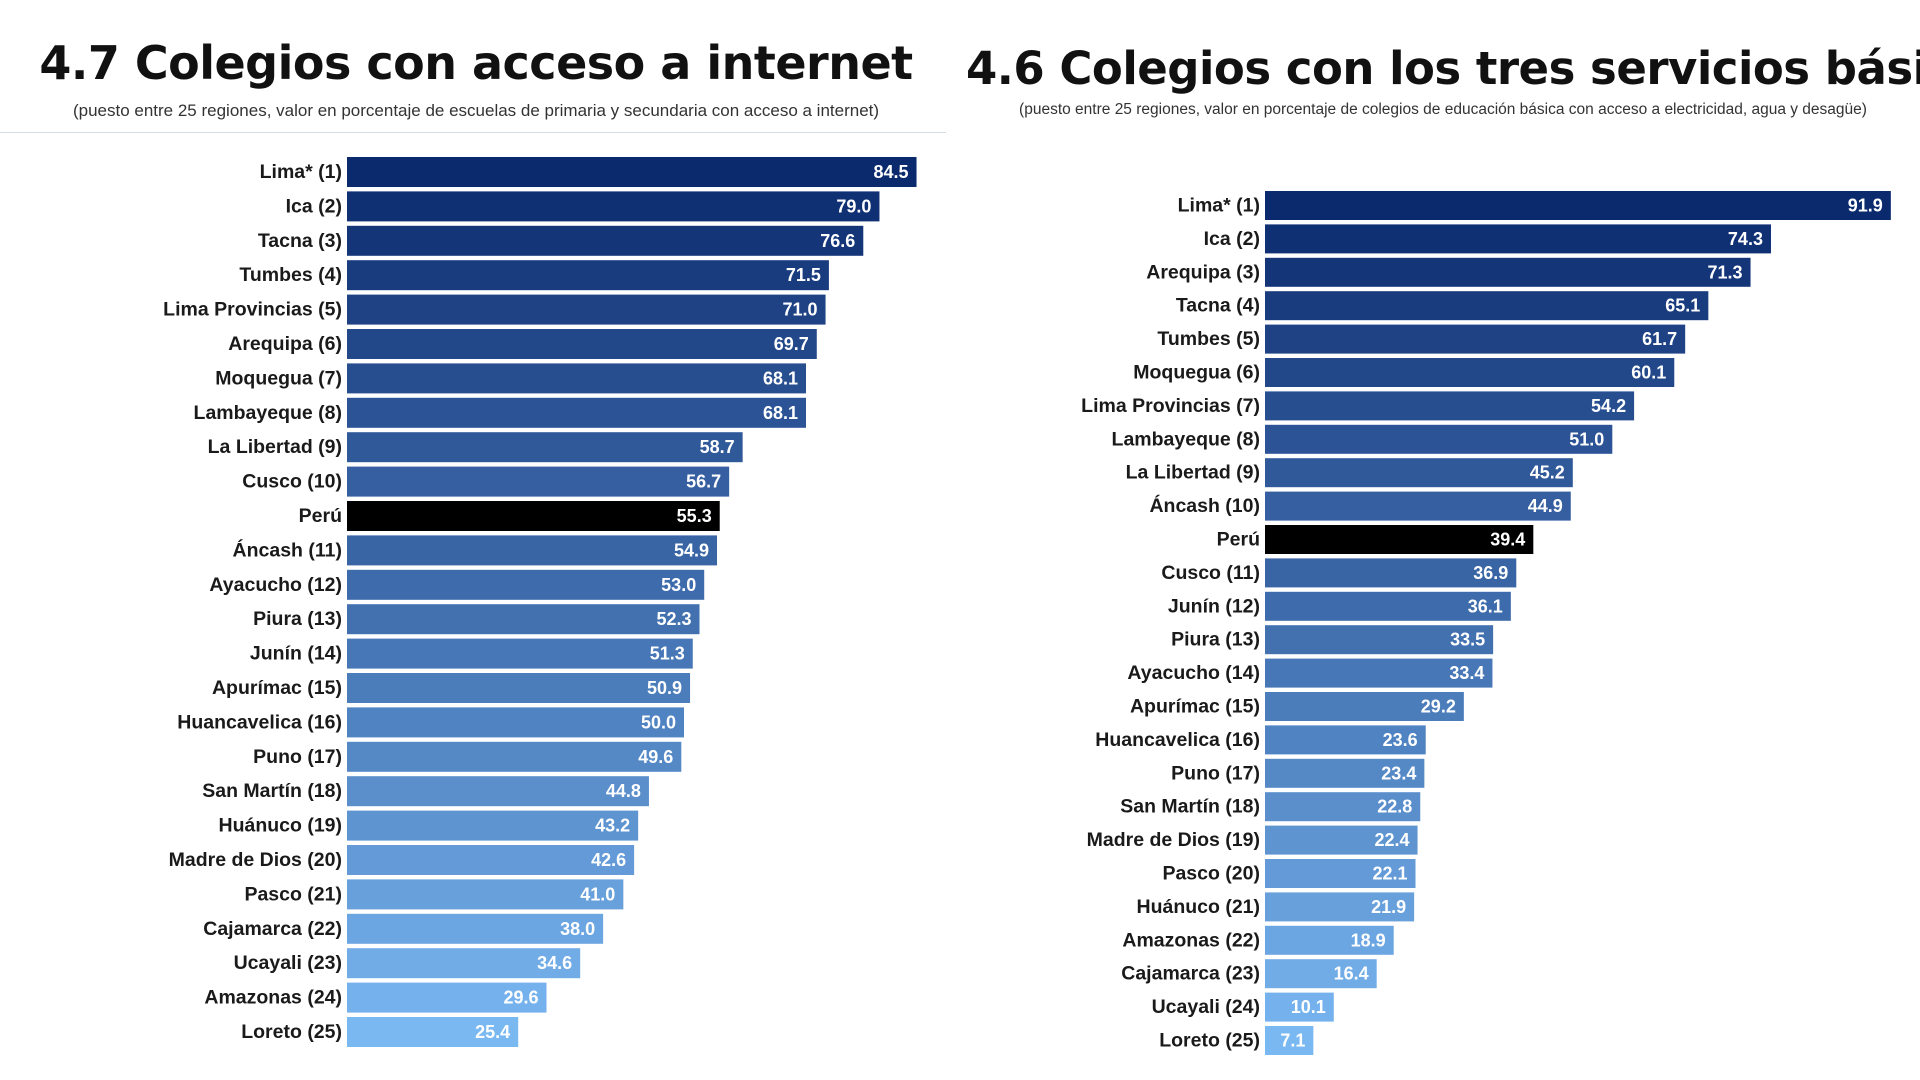  I want to click on category-label-arequipa-3: Arequipa (3), so click(1203, 272).